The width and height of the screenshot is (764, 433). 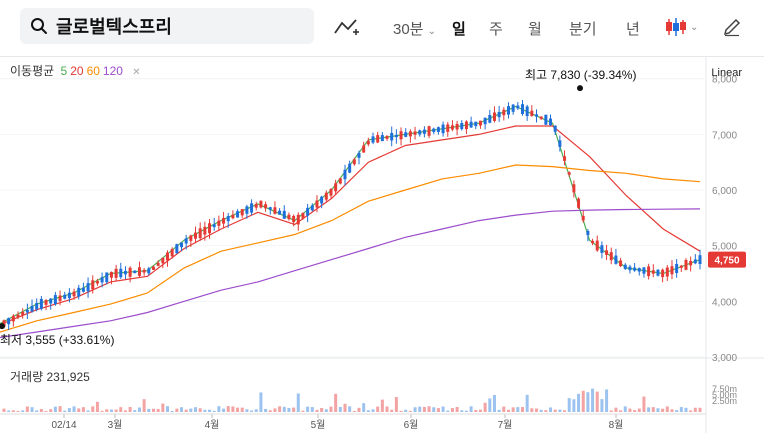 I want to click on scale-toggle: Linear, so click(x=726, y=73).